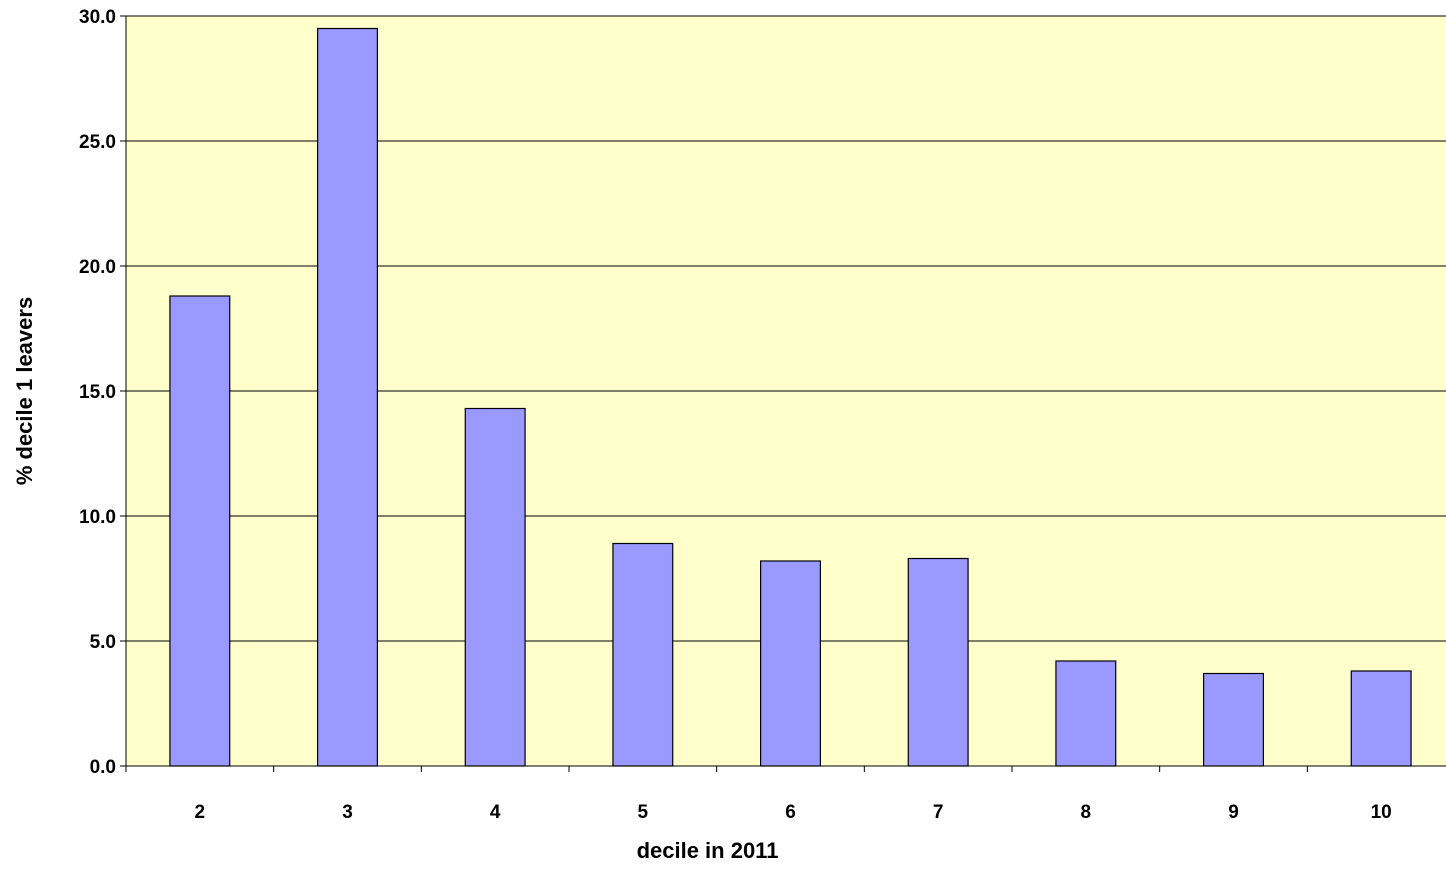  Describe the element at coordinates (790, 812) in the screenshot. I see `x-tick-label: 6` at that location.